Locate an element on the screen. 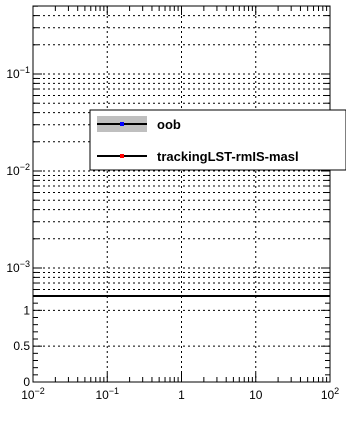 The width and height of the screenshot is (346, 423). x-tick-label: 10² is located at coordinates (330, 394).